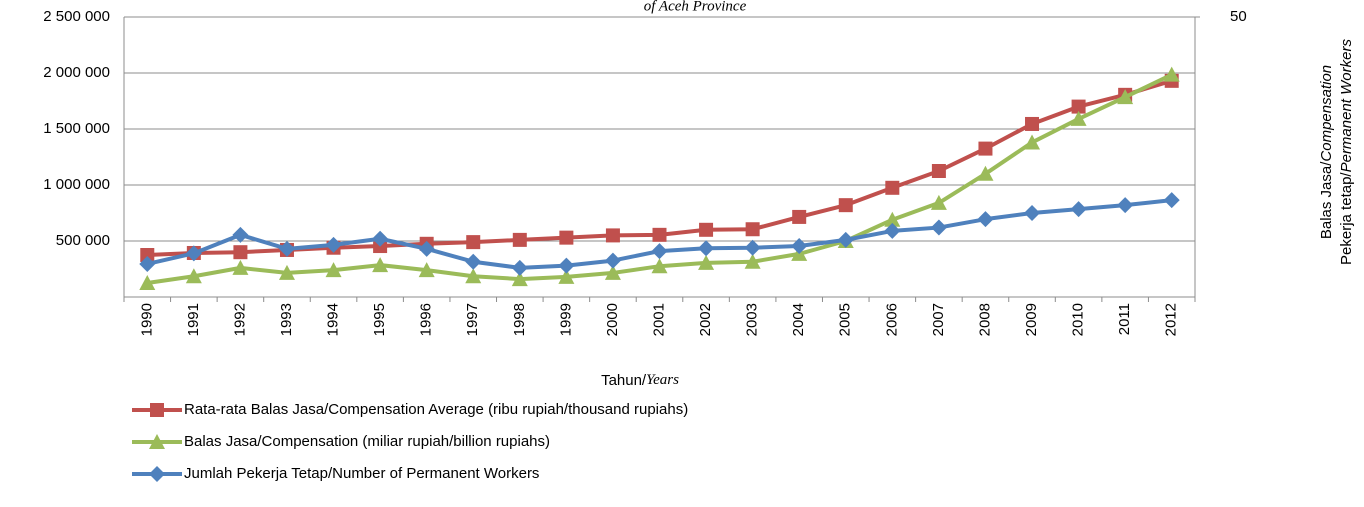 This screenshot has height=507, width=1364. Describe the element at coordinates (565, 319) in the screenshot. I see `x-tick-label: 1999` at that location.